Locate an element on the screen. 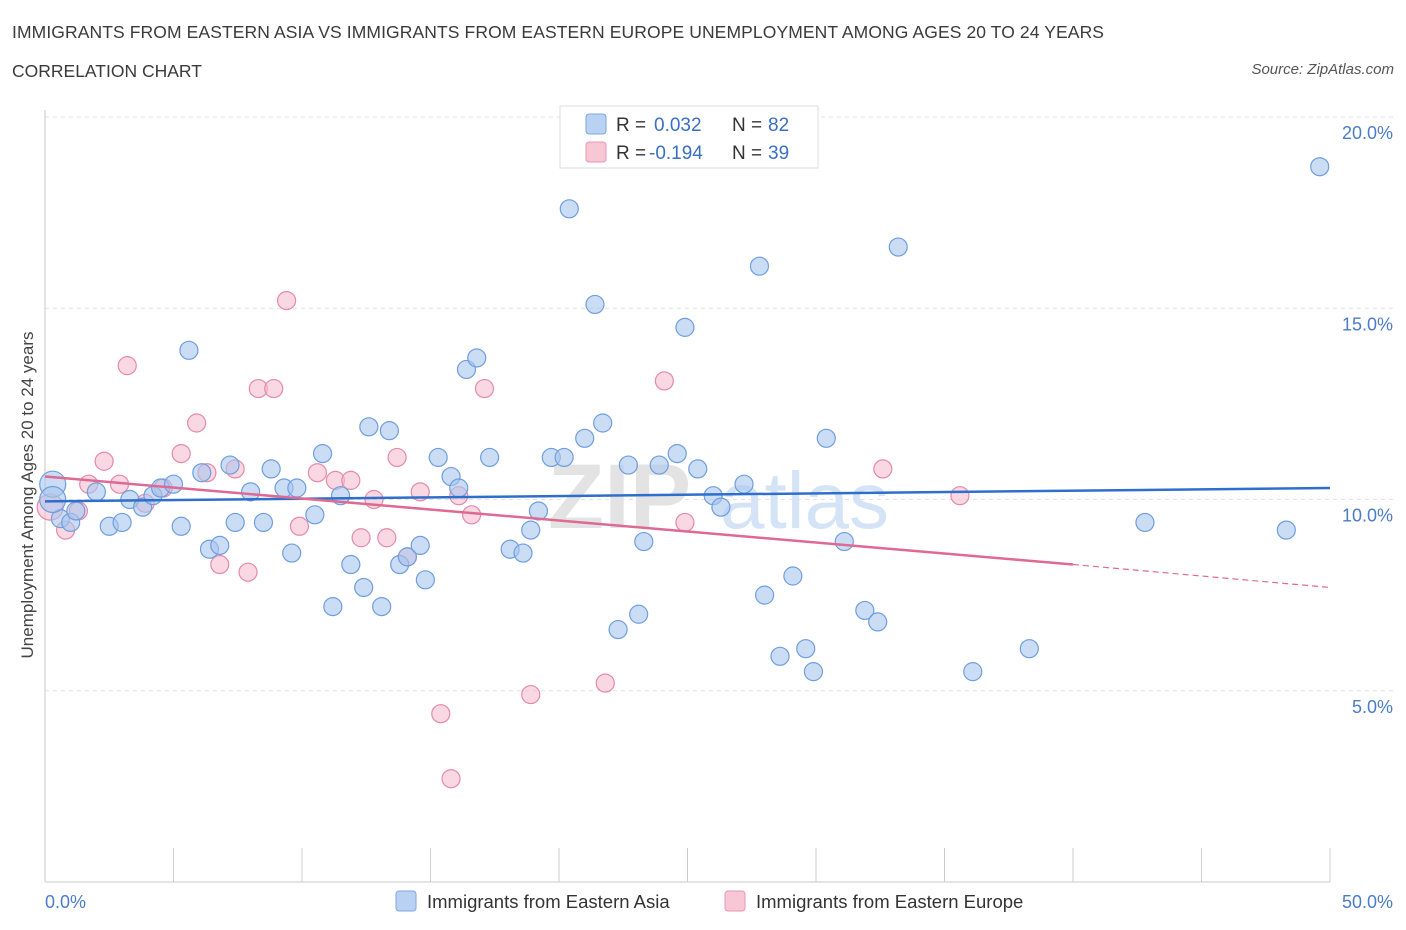 Image resolution: width=1406 pixels, height=930 pixels. y-axis-title: Unemployment Among Ages 20 to 24 years is located at coordinates (27, 495).